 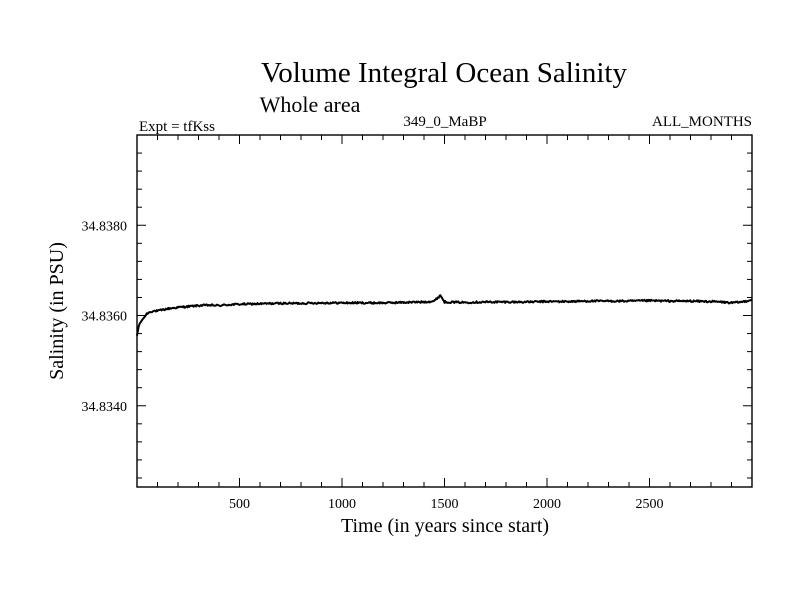 What do you see at coordinates (105, 226) in the screenshot?
I see `y-tick-label: 34.8380` at bounding box center [105, 226].